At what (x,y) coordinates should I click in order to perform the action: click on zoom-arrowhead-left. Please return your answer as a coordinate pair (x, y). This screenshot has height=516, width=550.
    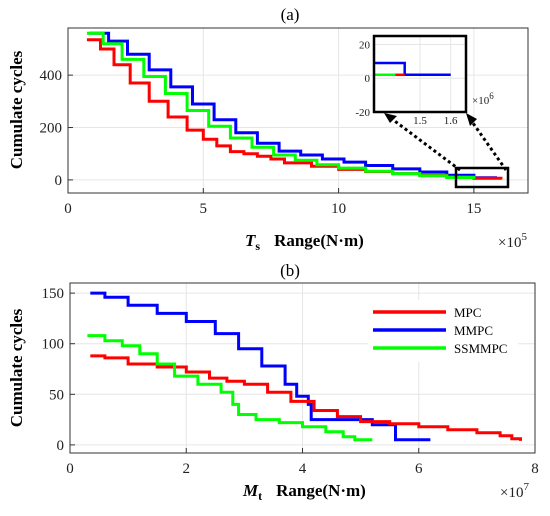
    Looking at the image, I should click on (390, 118).